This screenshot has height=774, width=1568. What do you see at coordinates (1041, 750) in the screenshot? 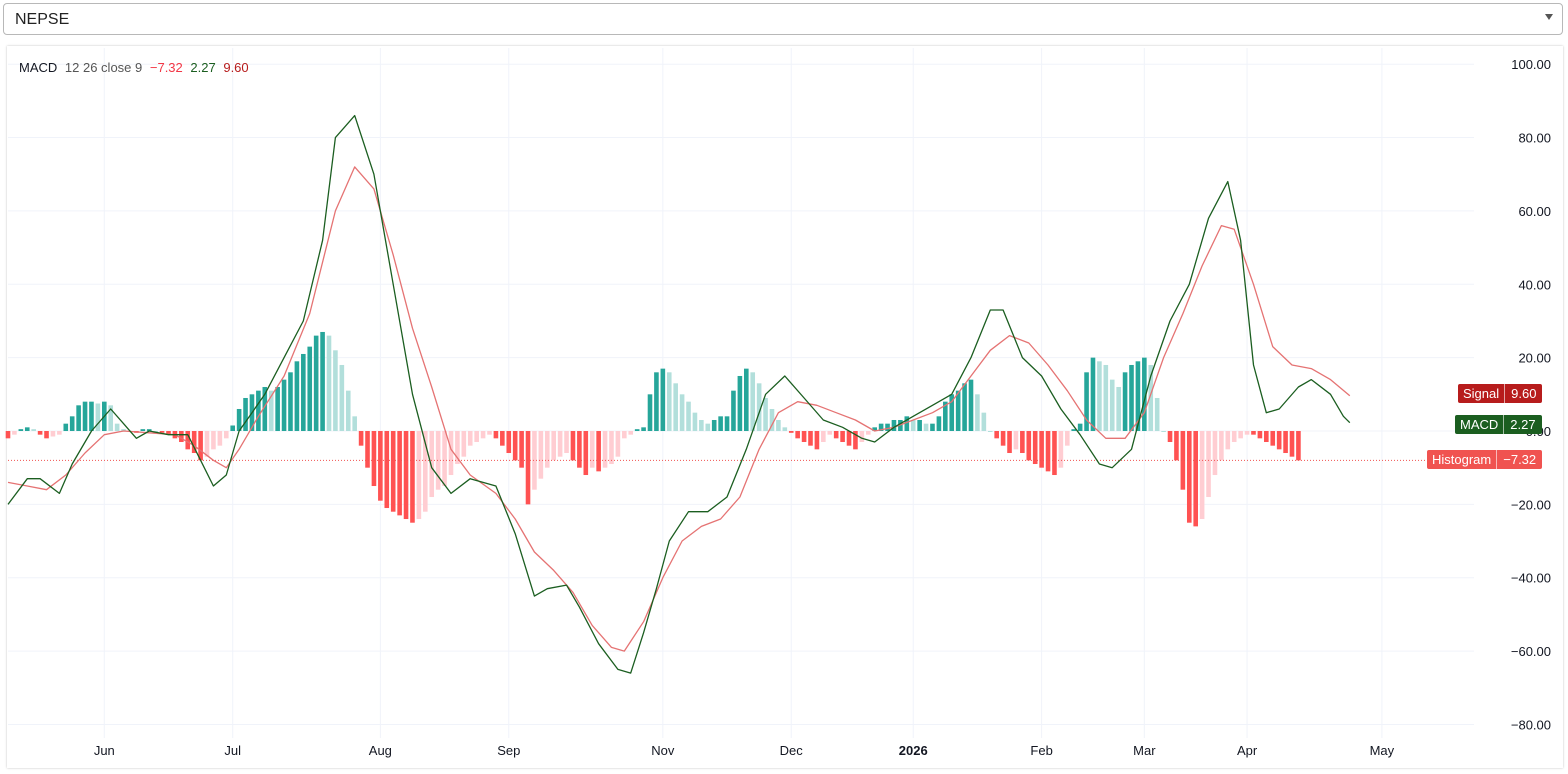
I see `x-tick-label: Feb` at bounding box center [1041, 750].